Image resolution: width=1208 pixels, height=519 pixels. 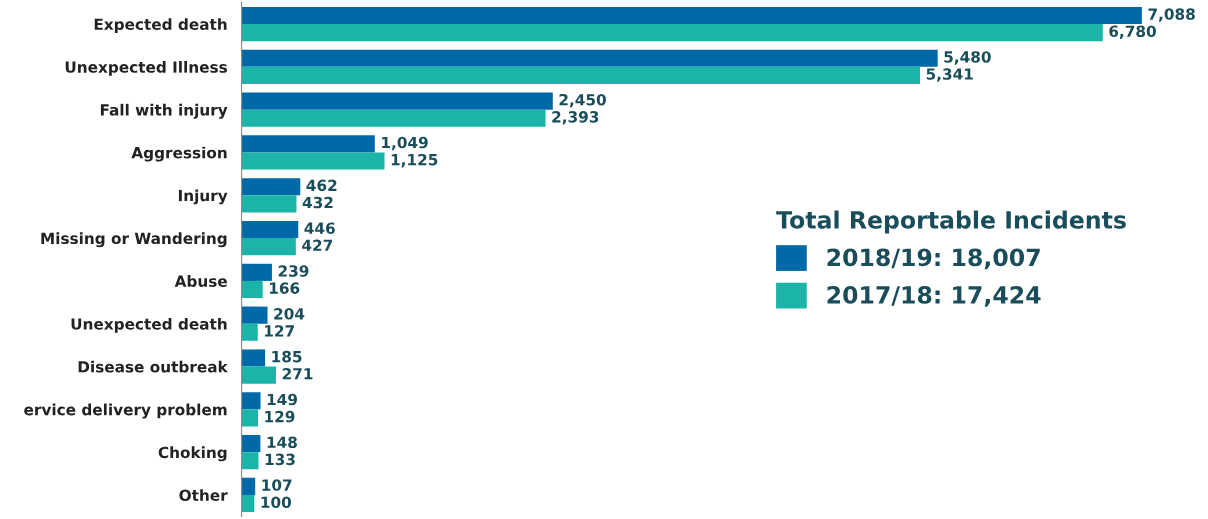 I want to click on data-label: 5,480, so click(x=967, y=58).